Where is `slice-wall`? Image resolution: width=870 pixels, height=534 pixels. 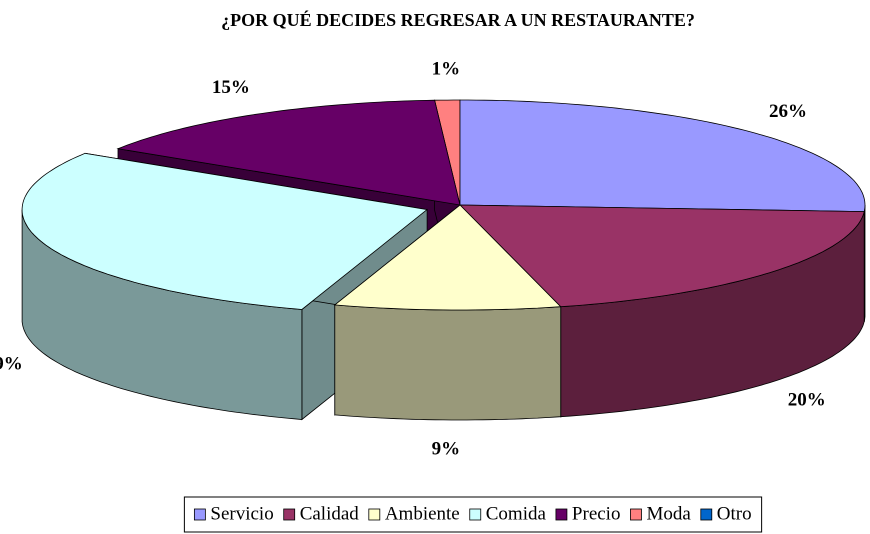
slice-wall is located at coordinates (448, 362).